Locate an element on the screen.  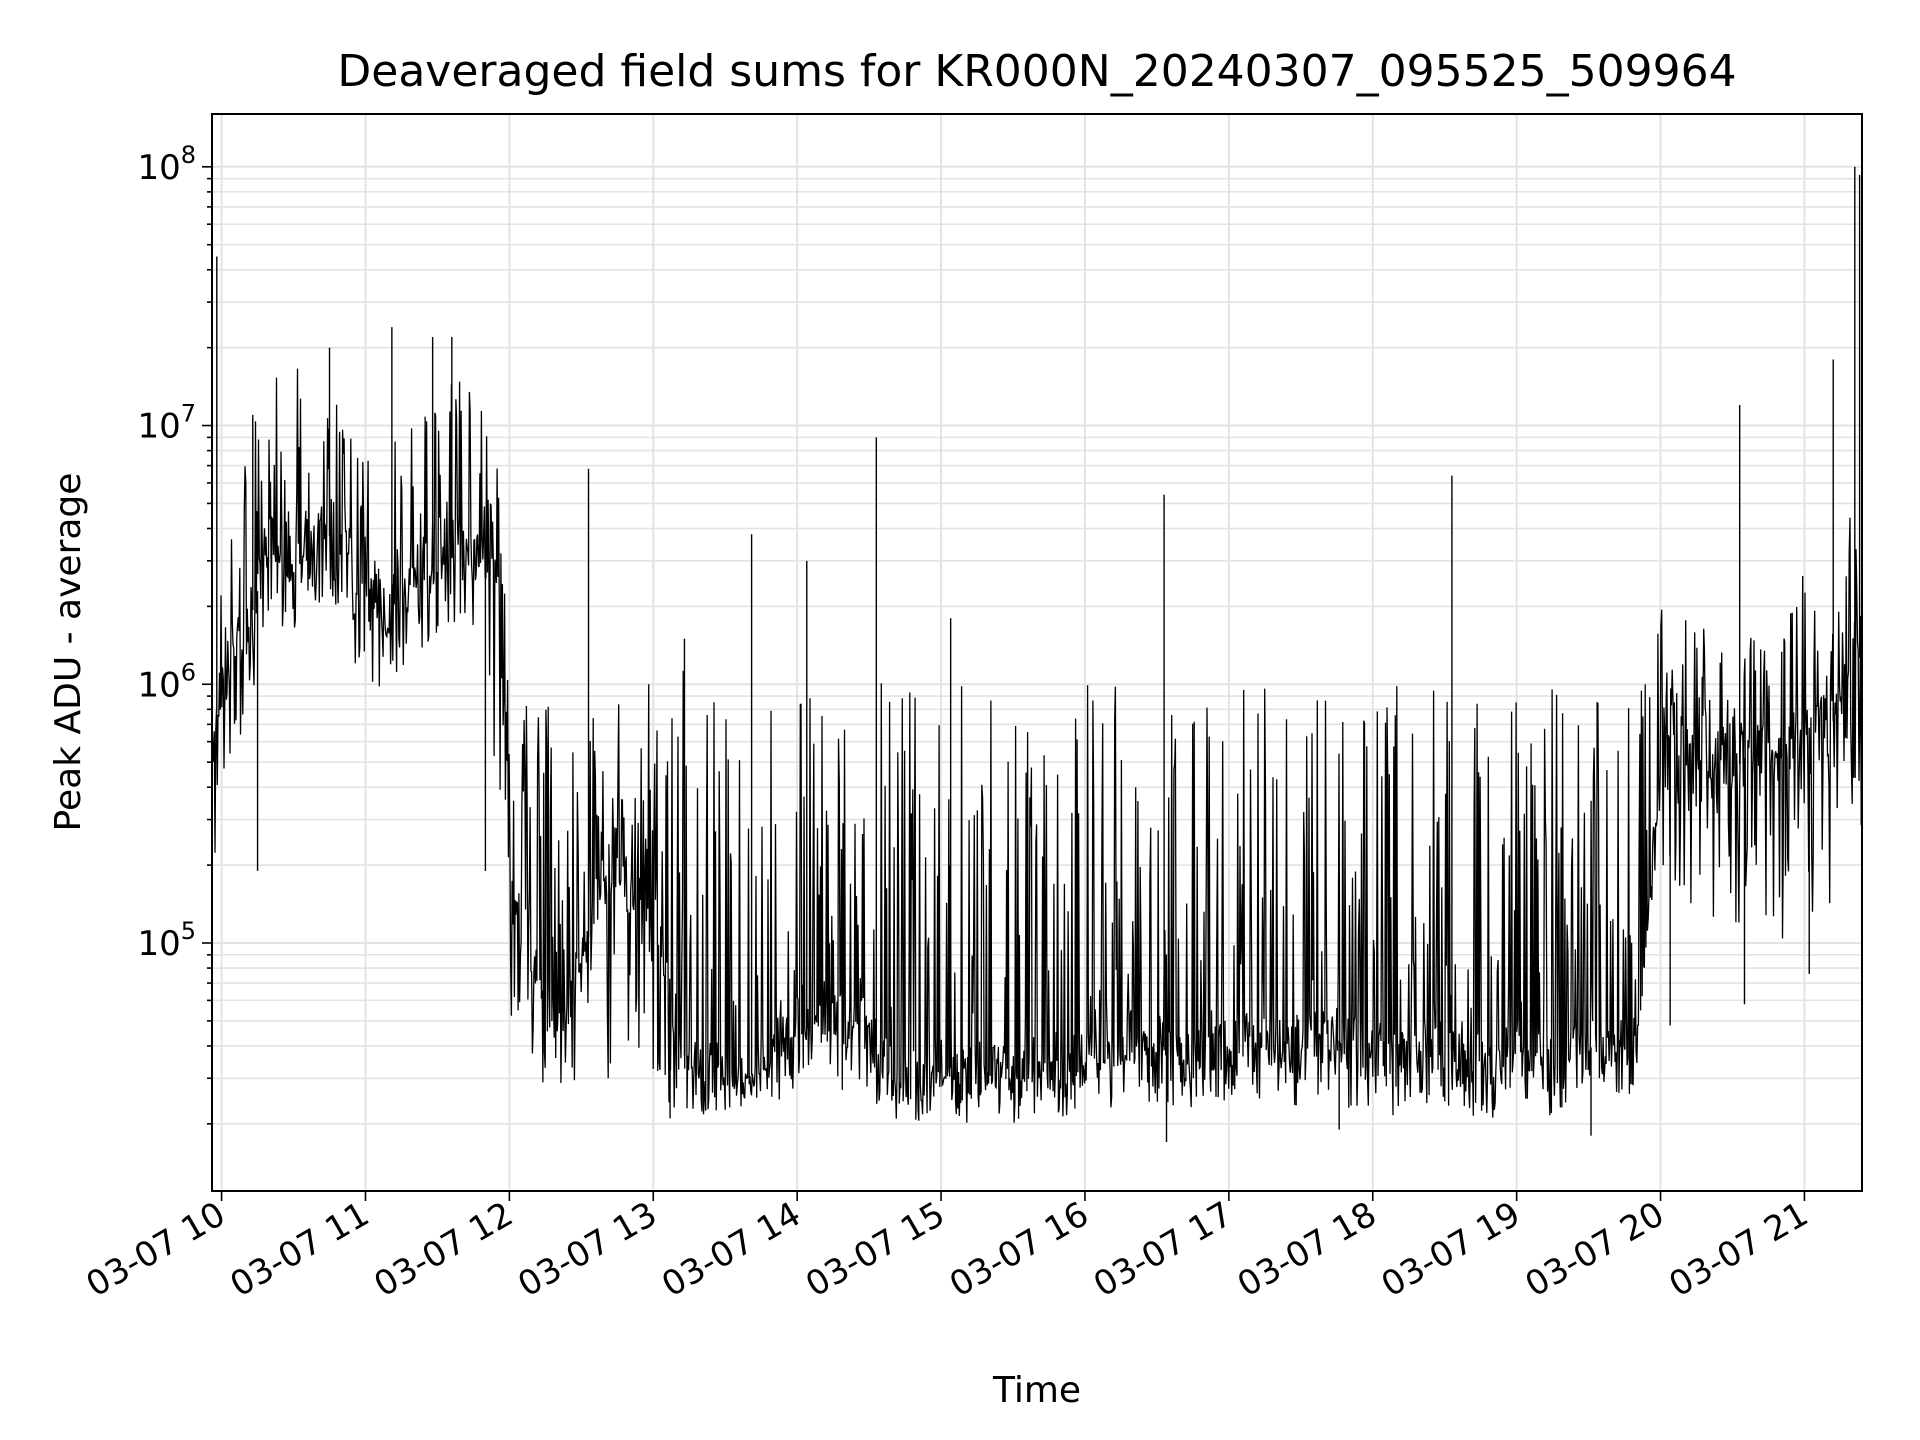
y-axis: 10⁵ 10⁶ 10⁷ 10⁸ is located at coordinates (174, 633).